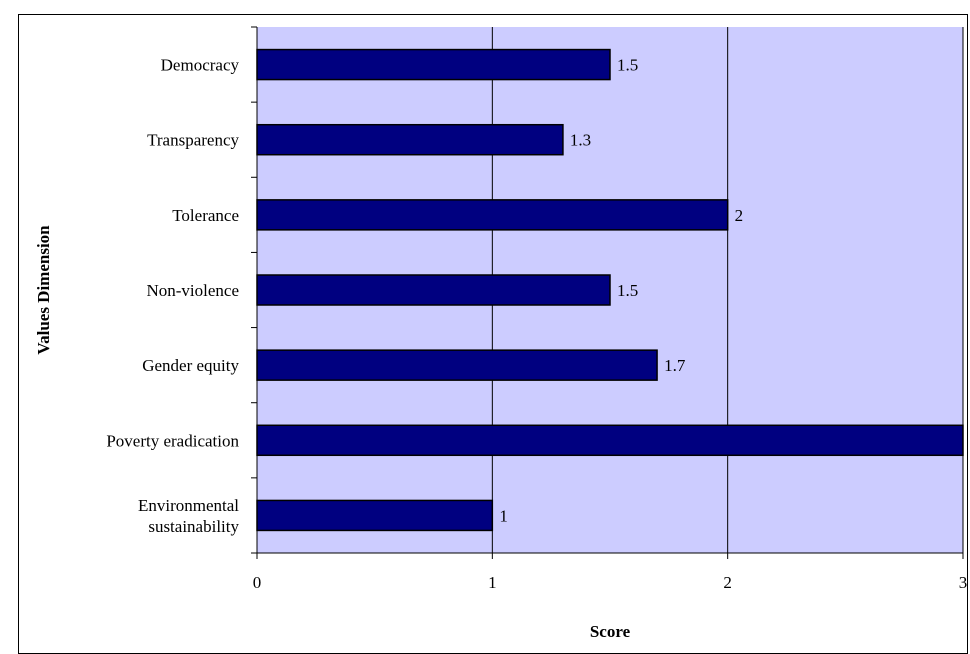  I want to click on x-tick-label: 0, so click(257, 582).